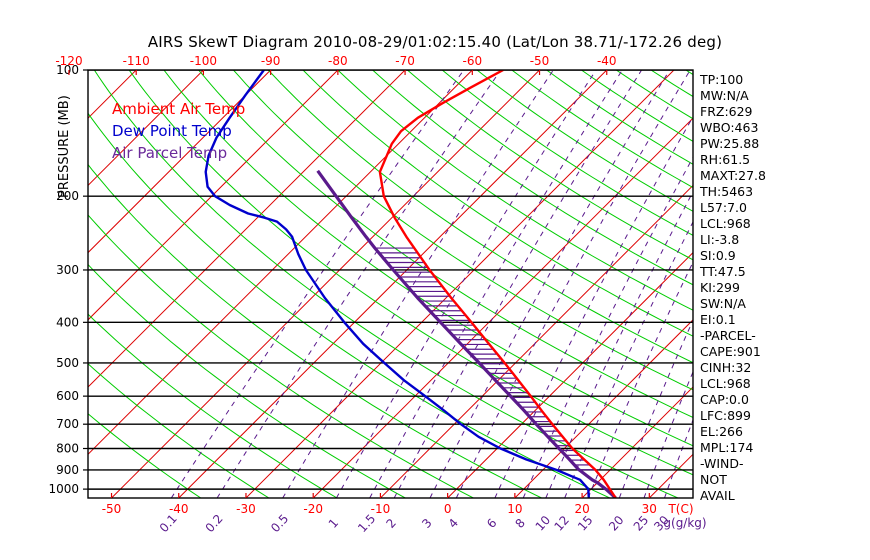 The height and width of the screenshot is (560, 870). What do you see at coordinates (727, 191) in the screenshot?
I see `parameter-item: TH:5463` at bounding box center [727, 191].